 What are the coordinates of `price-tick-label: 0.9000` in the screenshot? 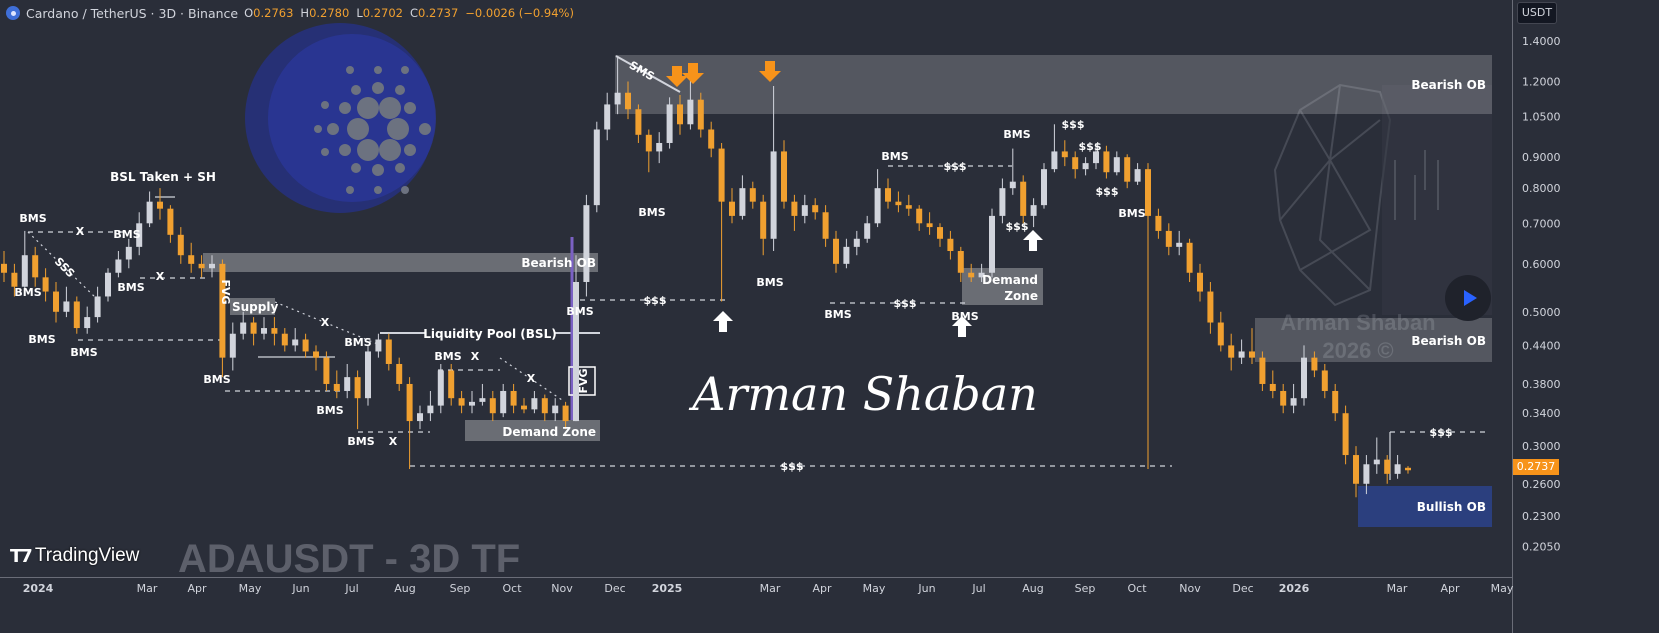 It's located at (1541, 157).